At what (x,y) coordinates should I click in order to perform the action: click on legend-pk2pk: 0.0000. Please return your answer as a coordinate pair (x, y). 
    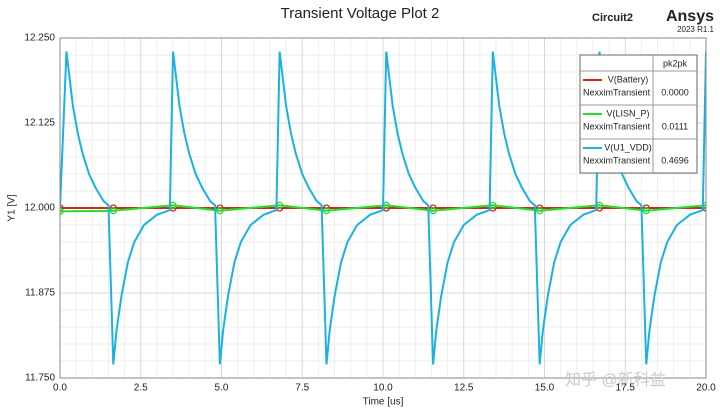
    Looking at the image, I should click on (675, 92).